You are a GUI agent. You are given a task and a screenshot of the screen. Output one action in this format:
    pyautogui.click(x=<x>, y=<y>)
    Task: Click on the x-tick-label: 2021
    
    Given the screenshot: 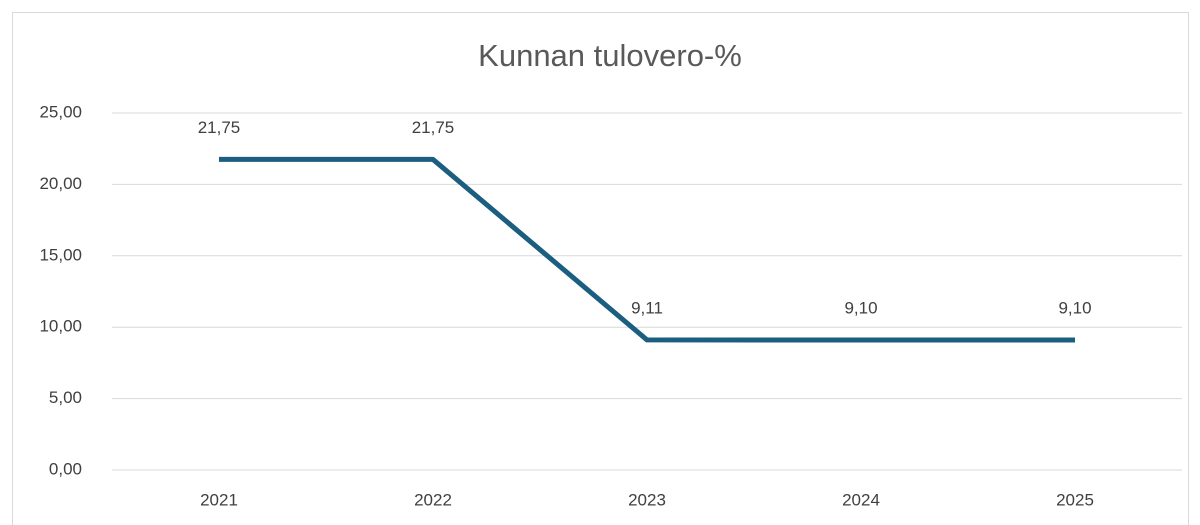 What is the action you would take?
    pyautogui.click(x=219, y=499)
    